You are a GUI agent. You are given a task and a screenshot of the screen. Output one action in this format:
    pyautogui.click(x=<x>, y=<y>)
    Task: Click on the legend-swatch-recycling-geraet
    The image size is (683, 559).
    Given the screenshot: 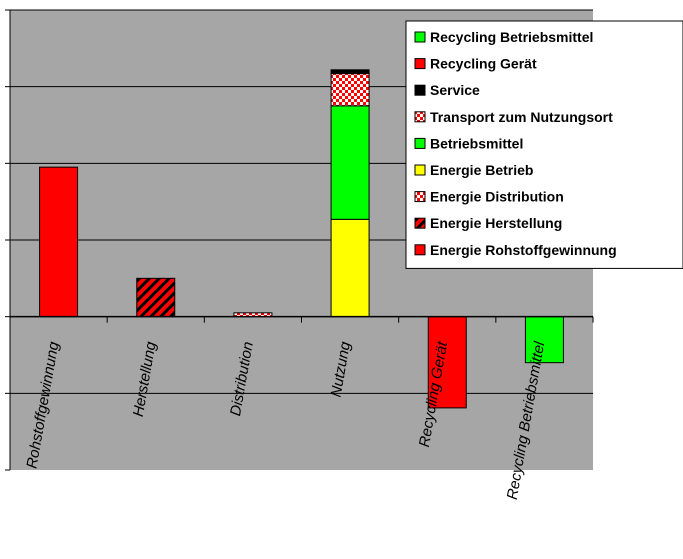 What is the action you would take?
    pyautogui.click(x=420, y=64)
    